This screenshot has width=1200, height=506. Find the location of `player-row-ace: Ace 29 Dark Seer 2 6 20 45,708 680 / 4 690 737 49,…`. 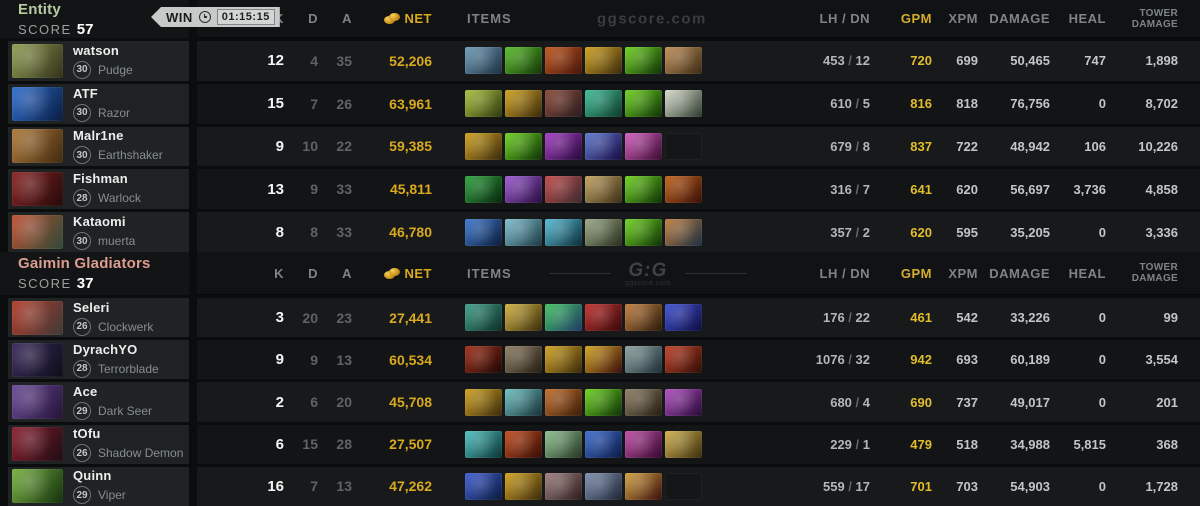

player-row-ace: Ace 29 Dark Seer 2 6 20 45,708 680 / 4 690 737 49,… is located at coordinates (600, 400).